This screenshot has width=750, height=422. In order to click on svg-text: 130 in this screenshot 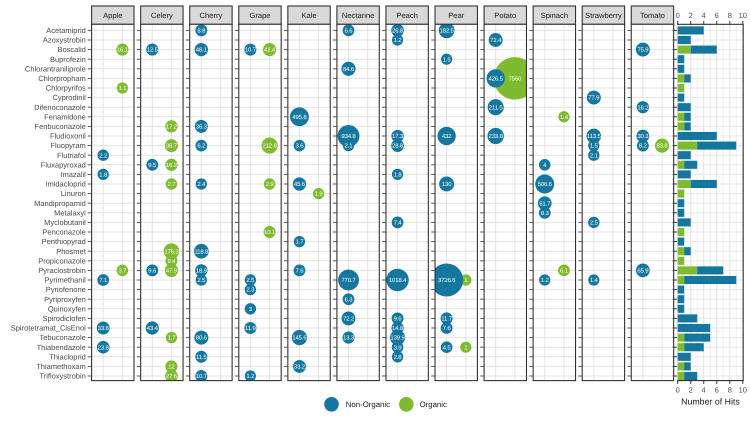, I will do `click(447, 184)`.